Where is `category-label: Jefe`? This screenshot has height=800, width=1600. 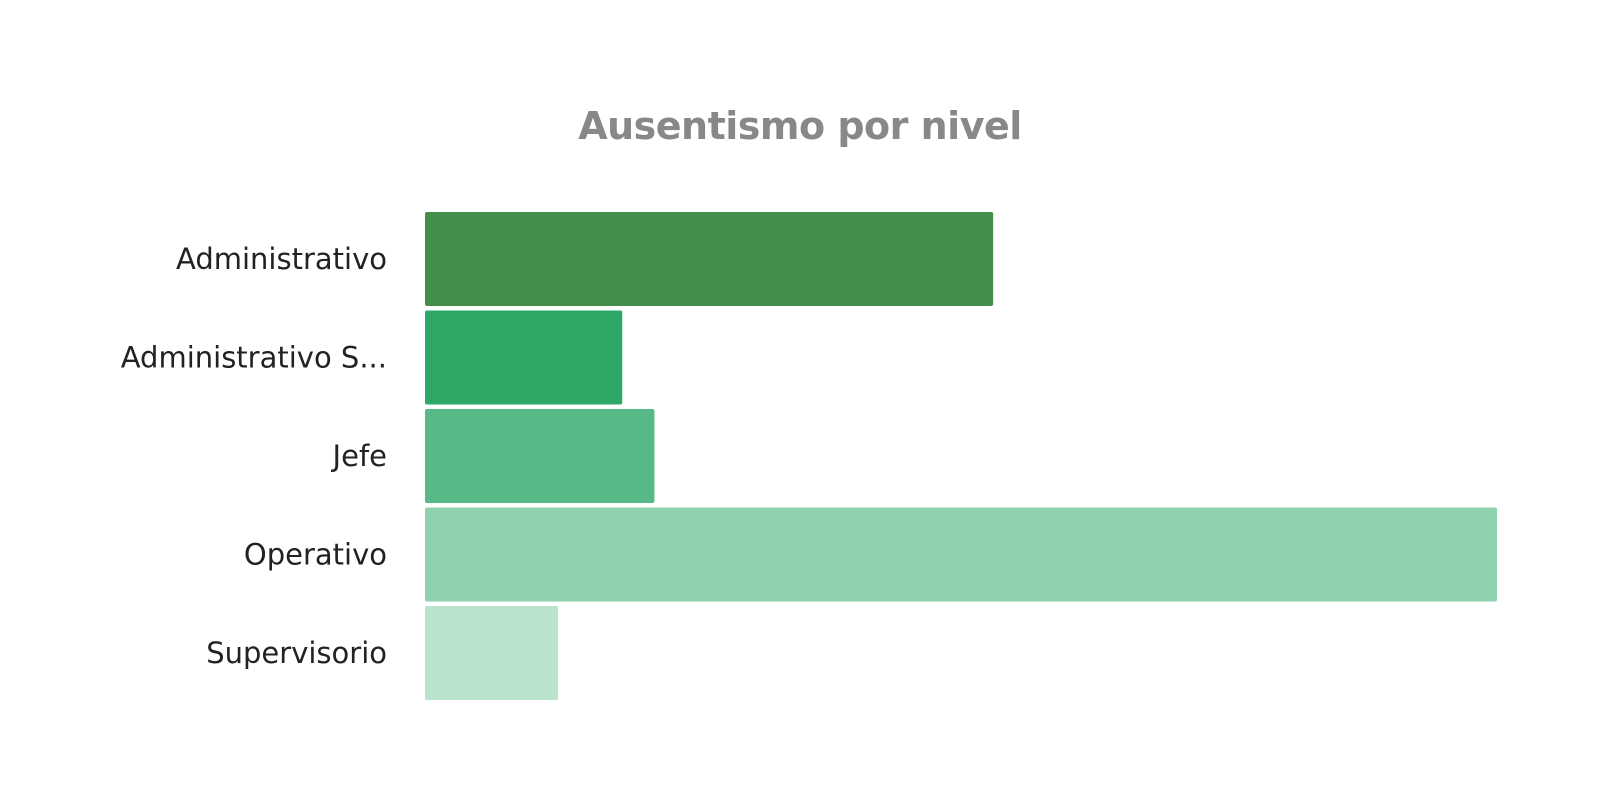
category-label: Jefe is located at coordinates (359, 456).